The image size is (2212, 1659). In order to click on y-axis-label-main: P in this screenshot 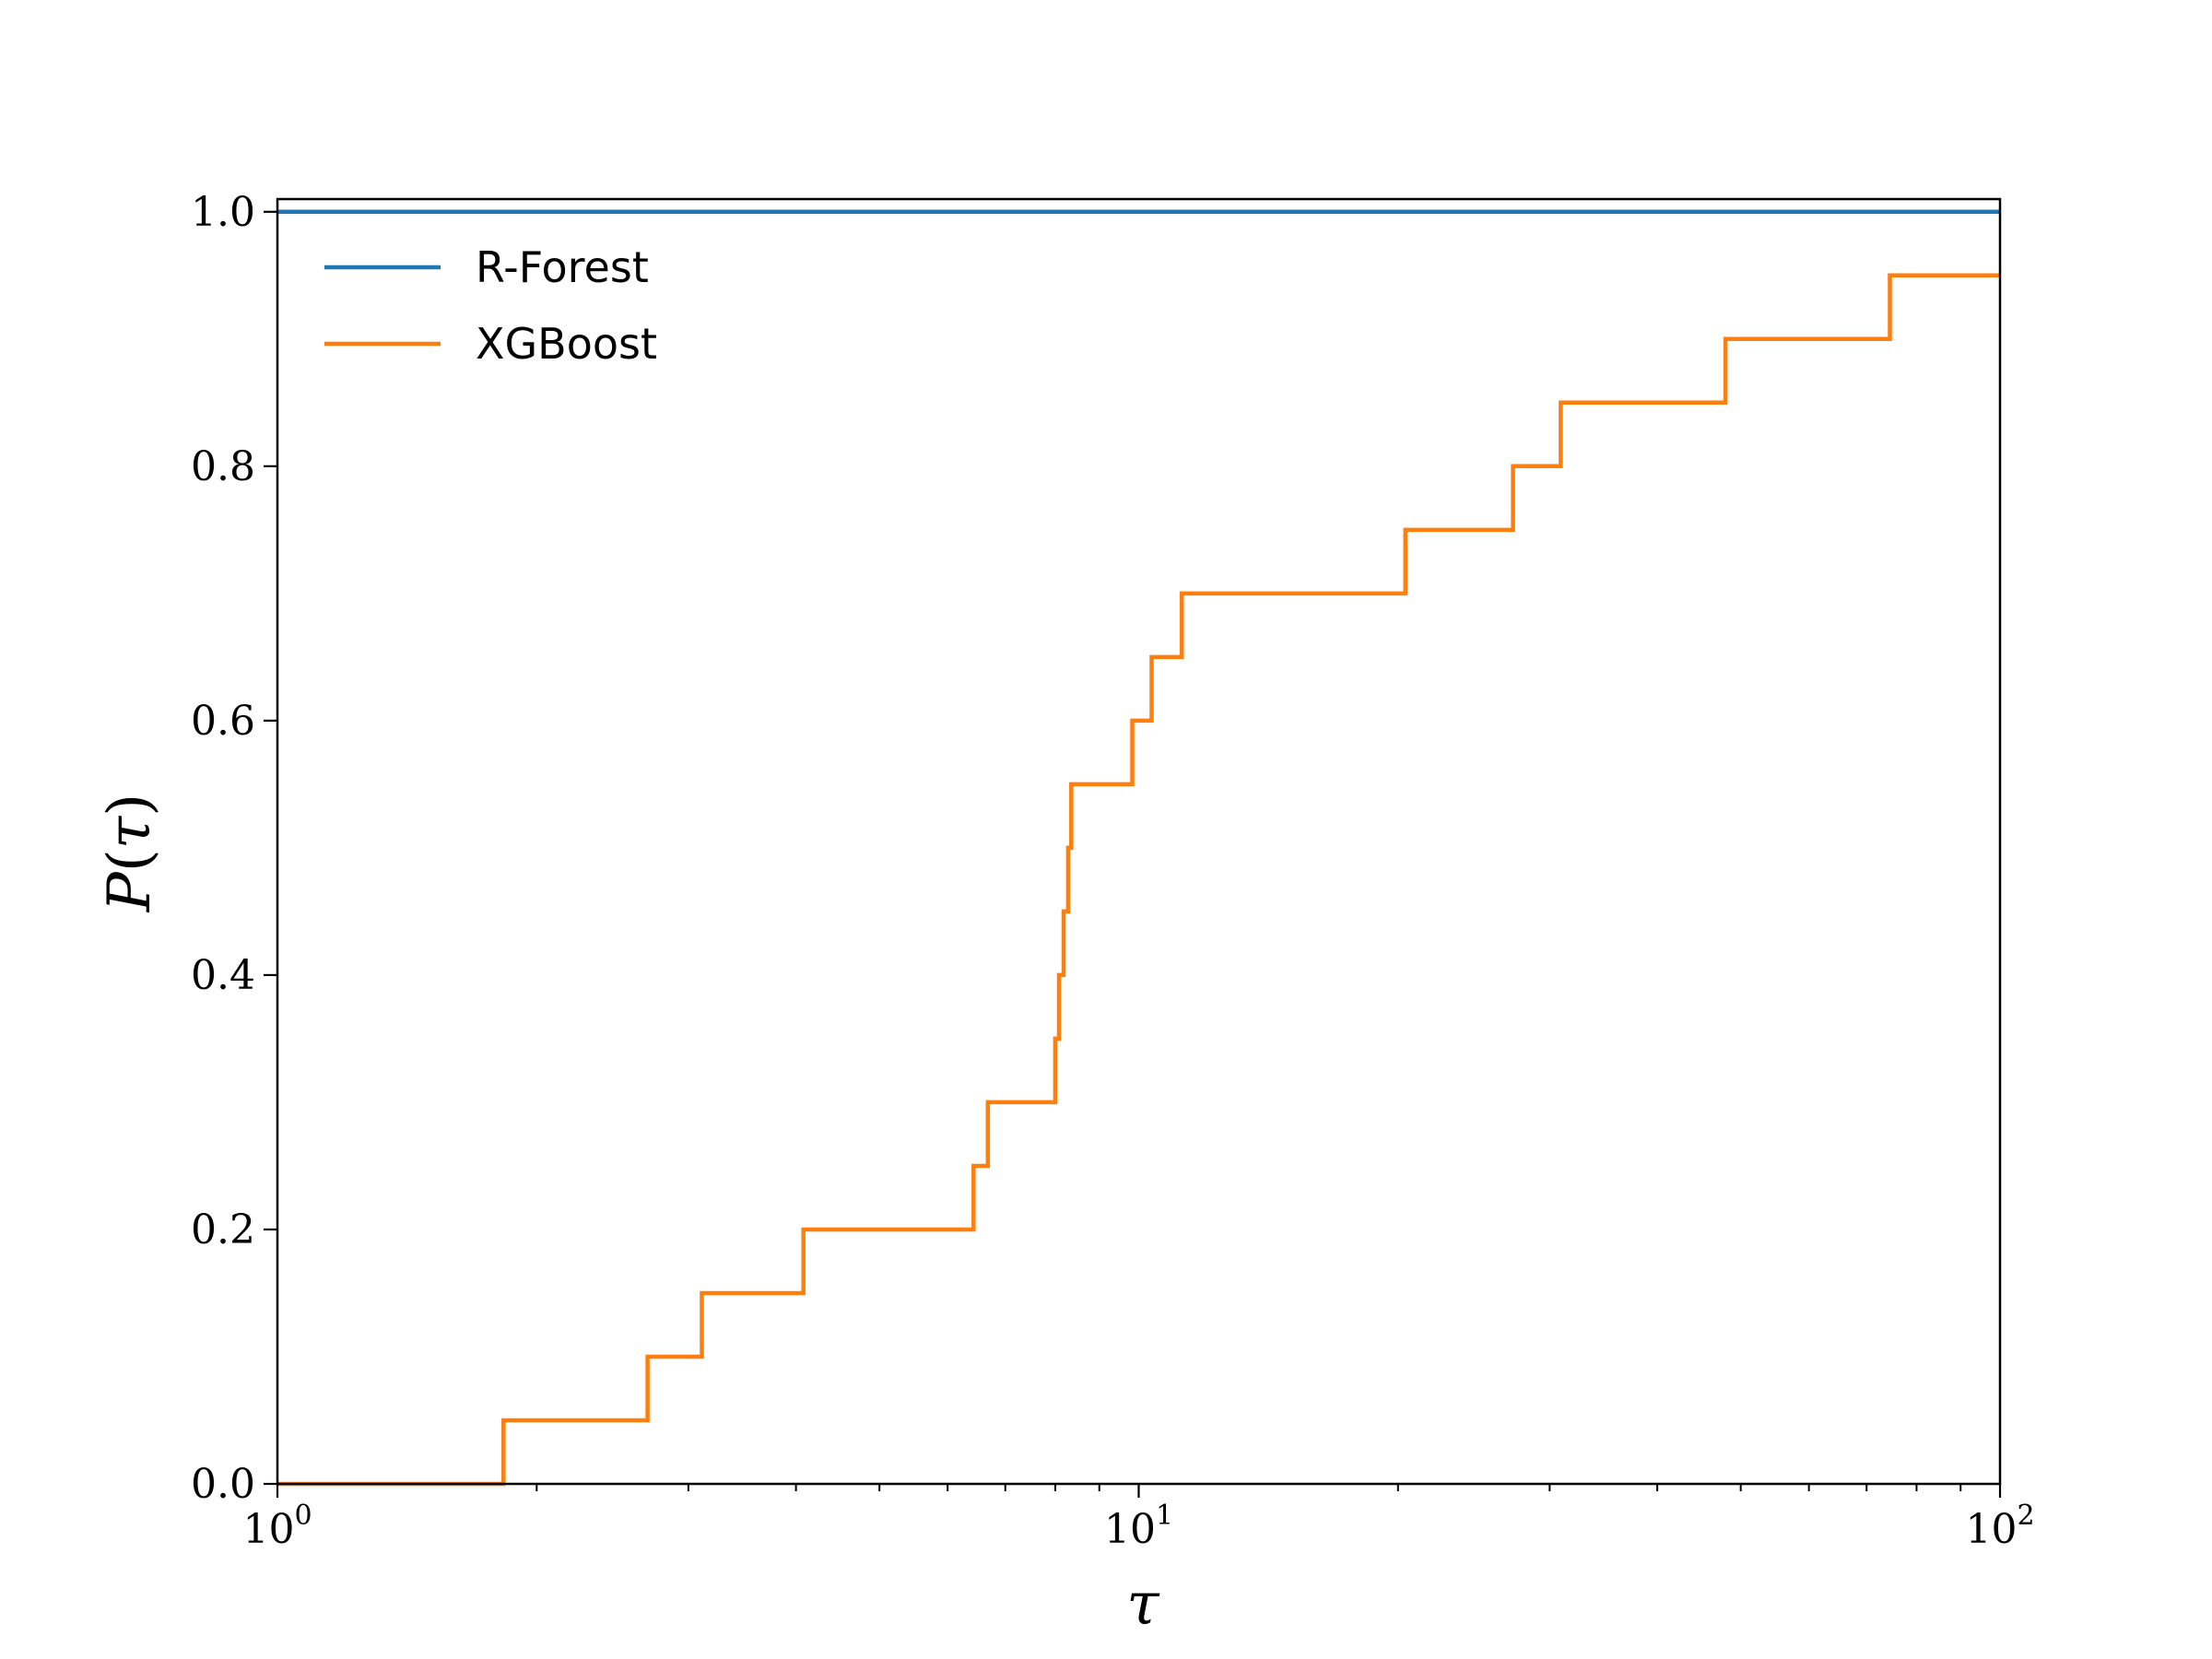, I will do `click(130, 891)`.